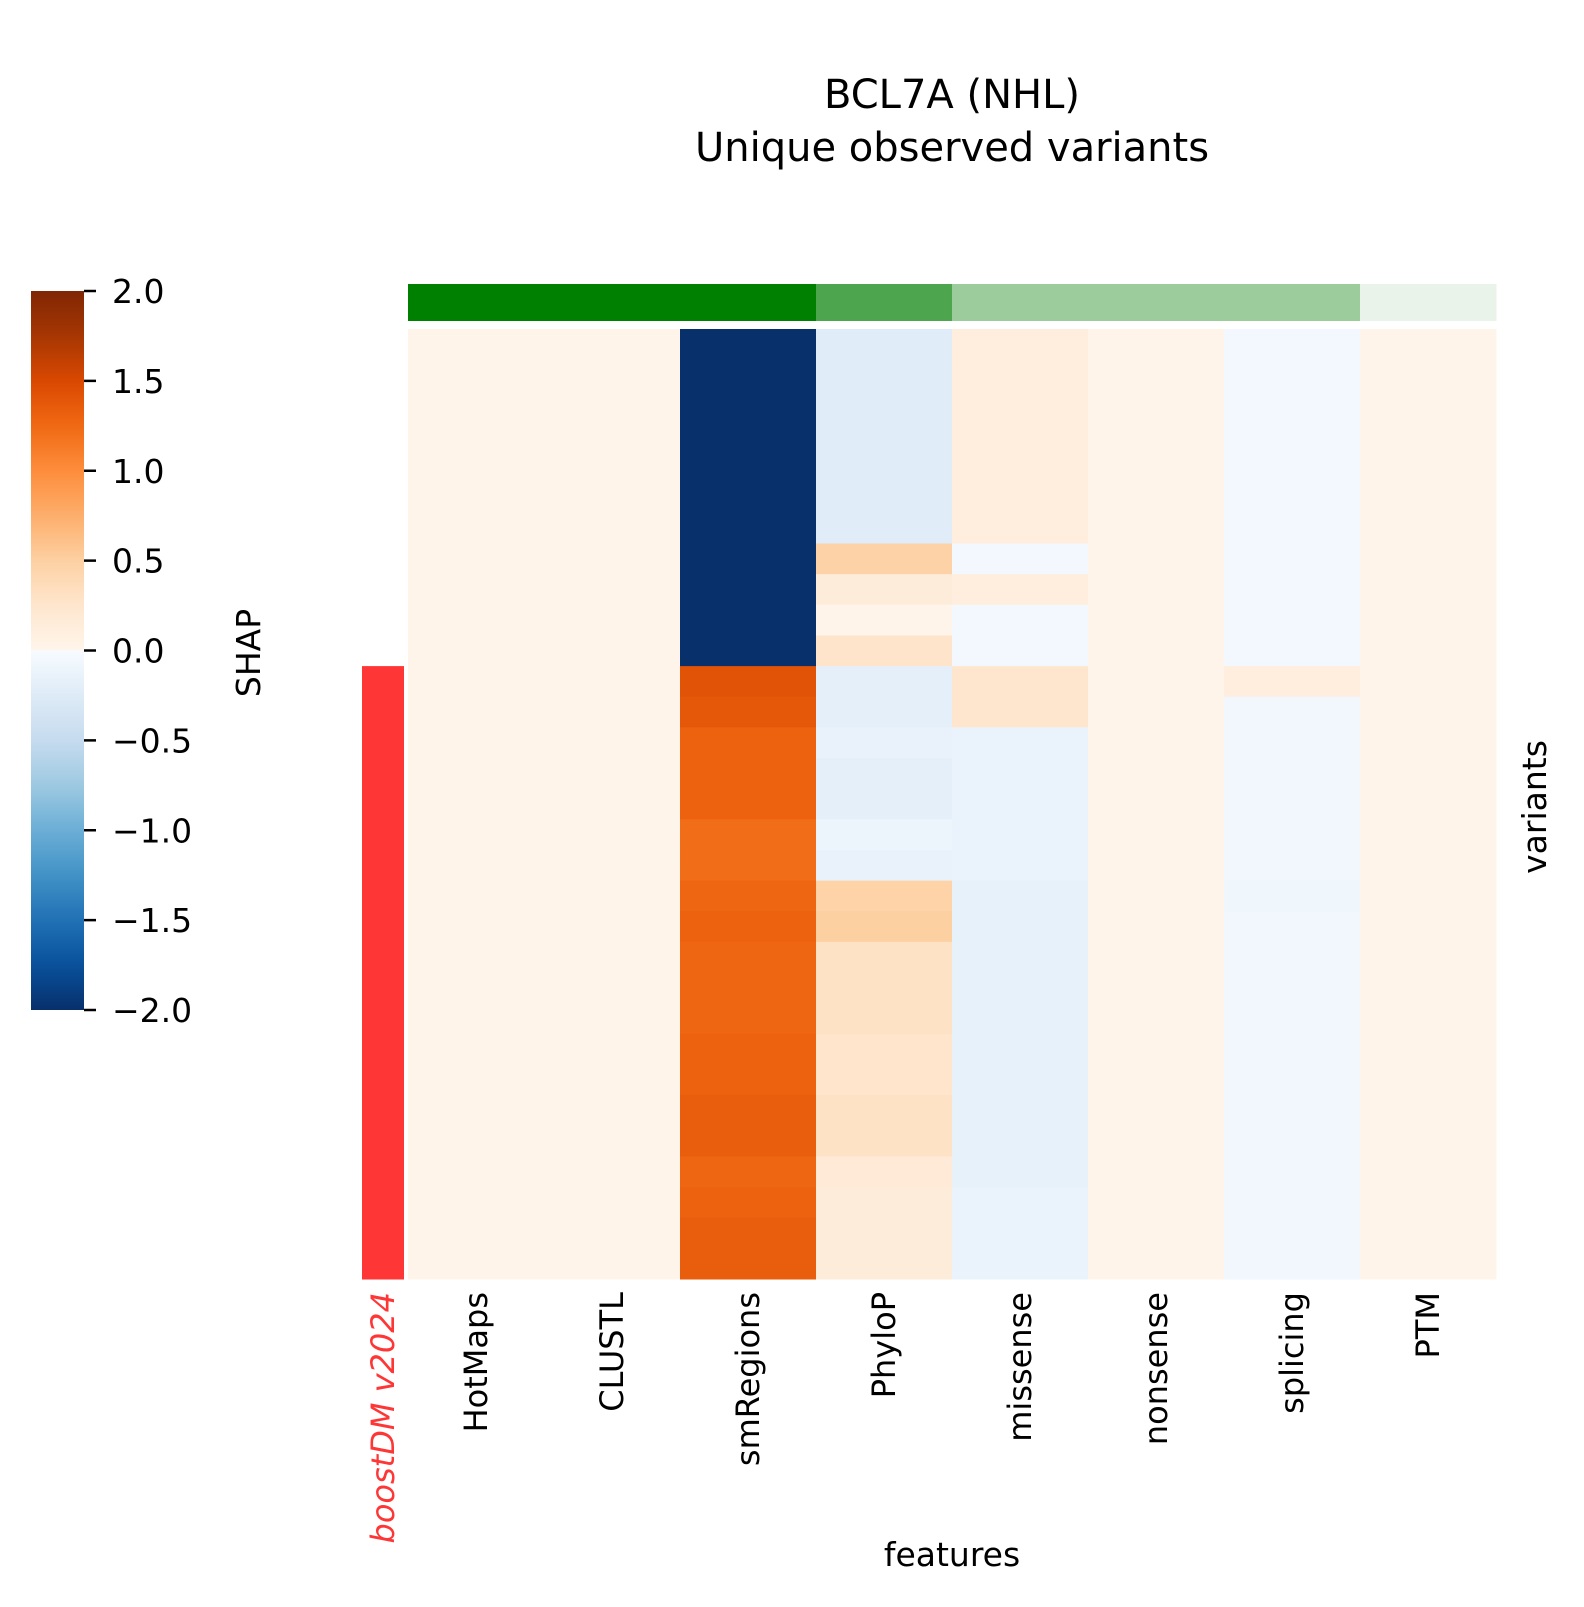 This screenshot has height=1607, width=1584. I want to click on colorbar-tick-label: −1.0, so click(152, 830).